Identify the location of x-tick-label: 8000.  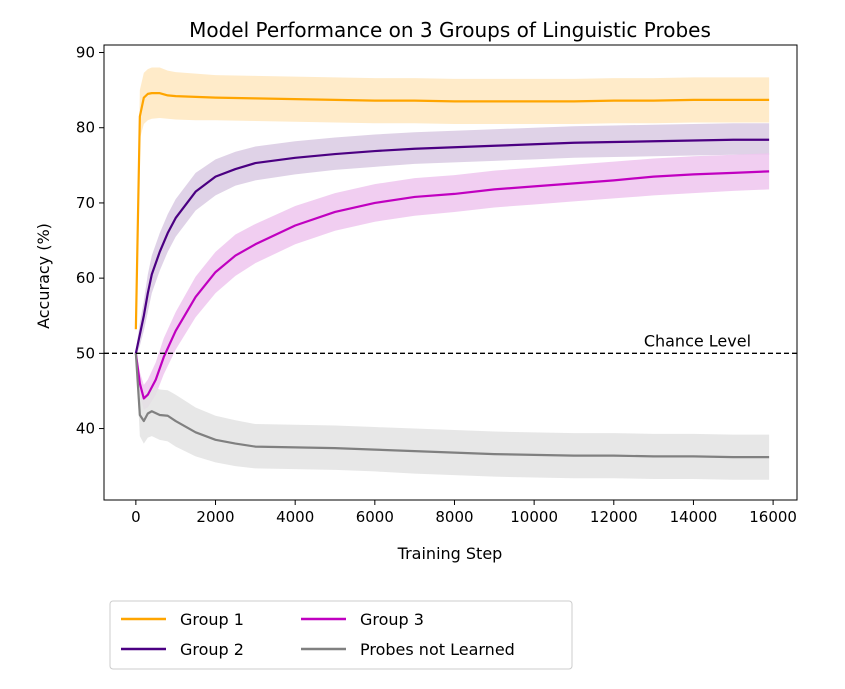
(454, 517).